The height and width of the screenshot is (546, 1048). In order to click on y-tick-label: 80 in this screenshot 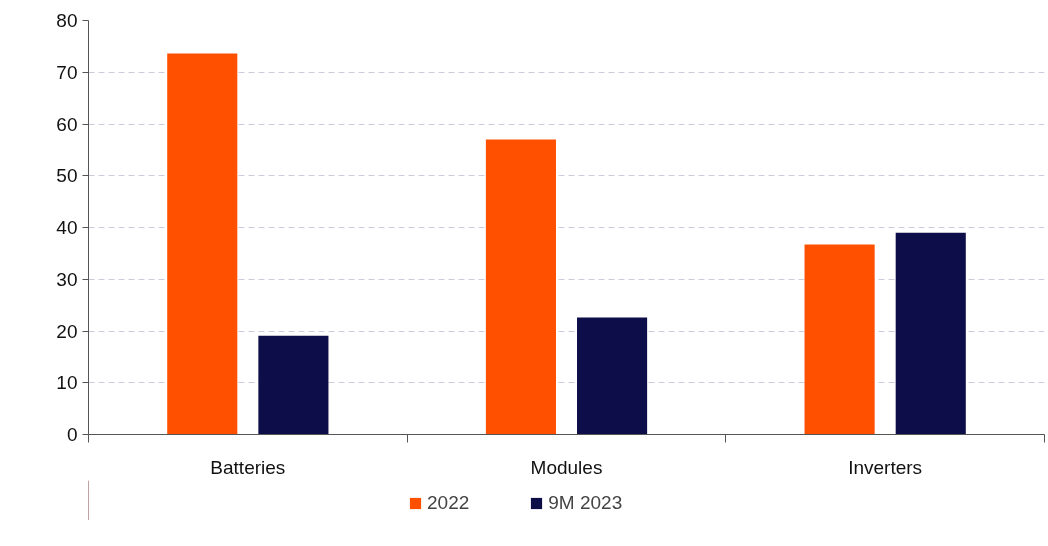, I will do `click(67, 20)`.